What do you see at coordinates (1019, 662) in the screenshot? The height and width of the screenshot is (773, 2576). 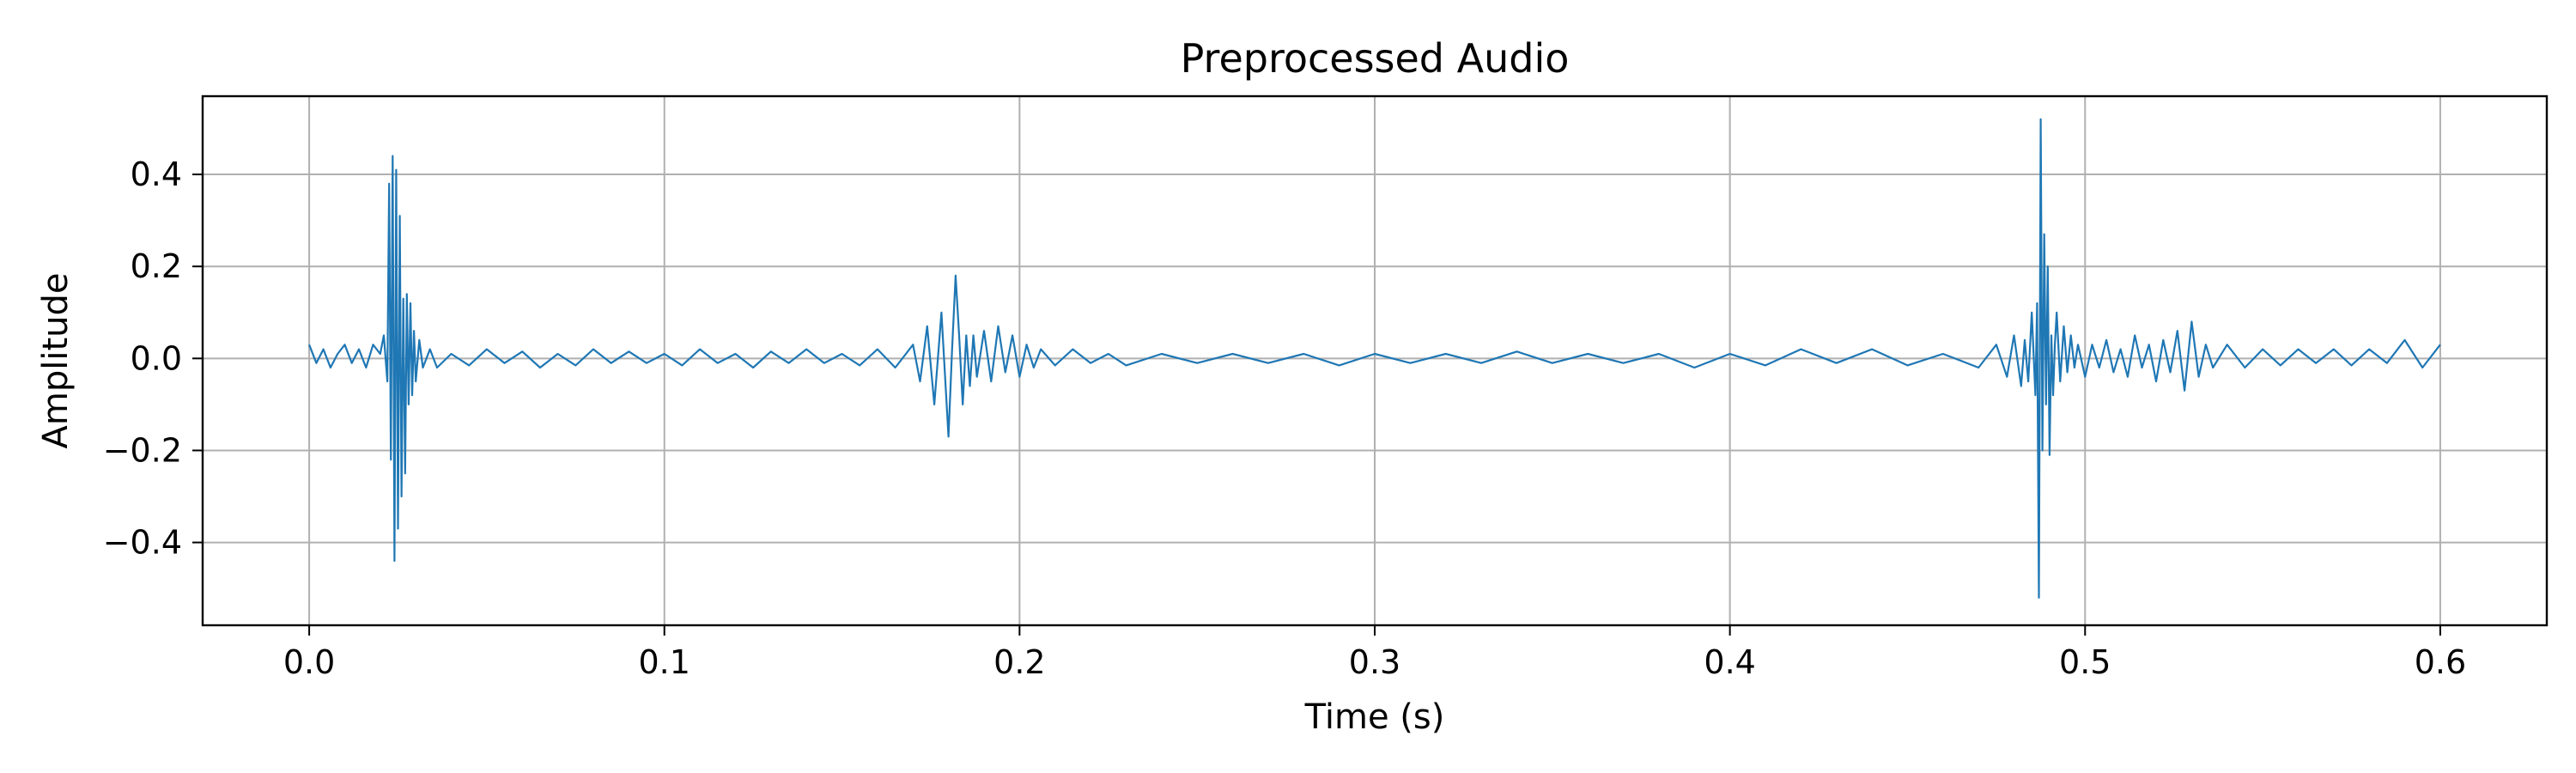 I see `x-tick-label: 0.2` at bounding box center [1019, 662].